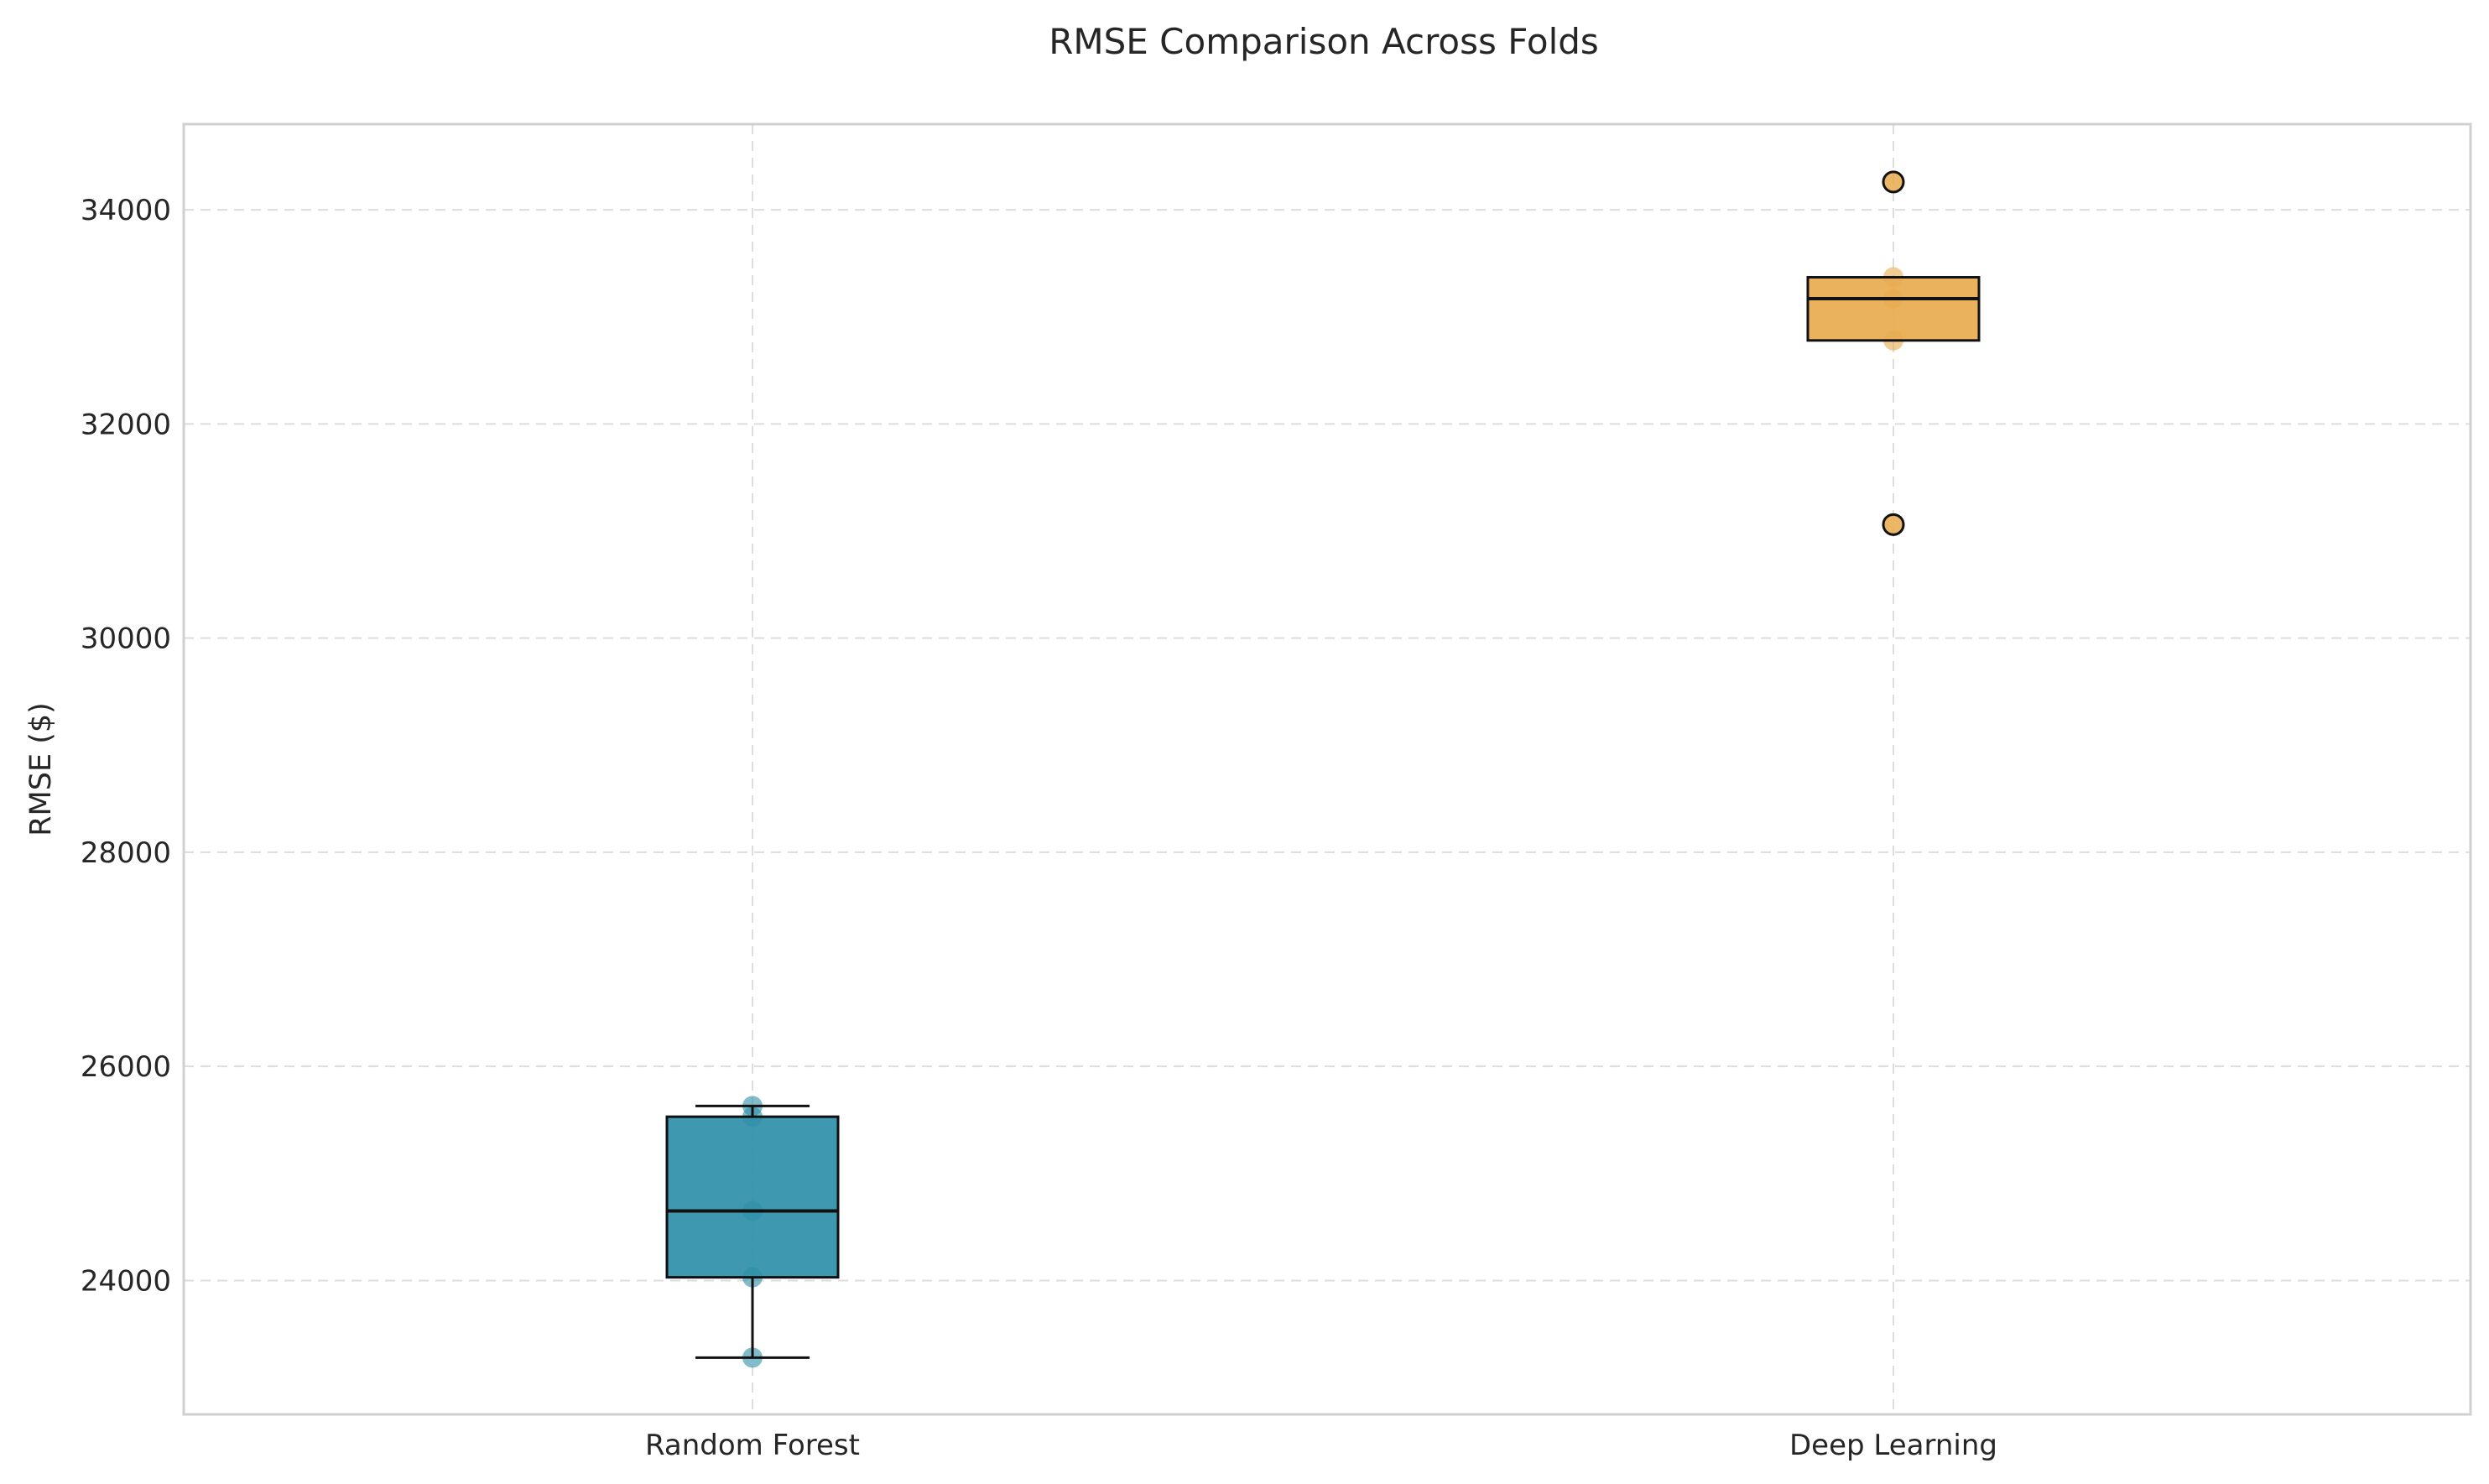 Image resolution: width=2489 pixels, height=1484 pixels. What do you see at coordinates (41, 769) in the screenshot?
I see `y-axis-label: RMSE ($)` at bounding box center [41, 769].